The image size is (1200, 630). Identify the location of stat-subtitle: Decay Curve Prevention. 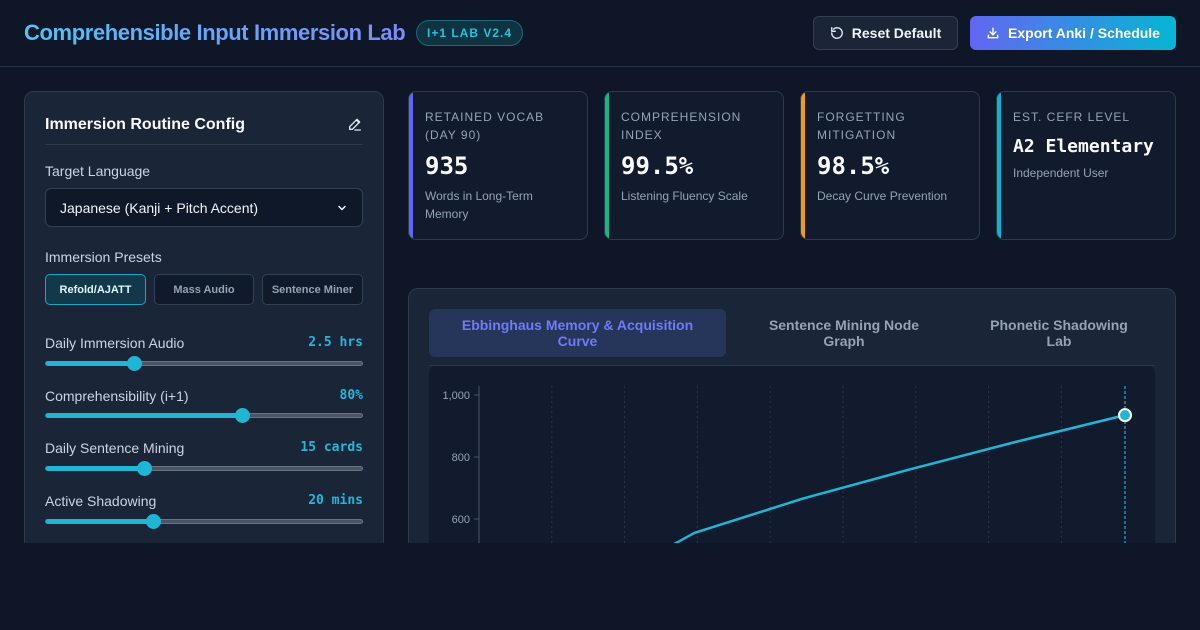
(882, 196).